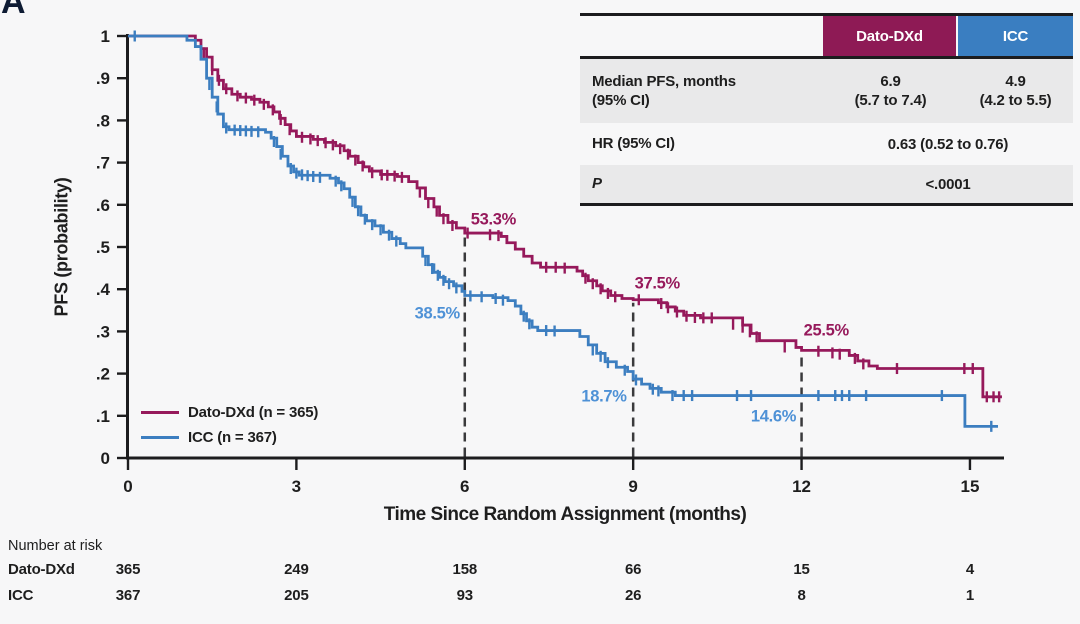  I want to click on y-tick-label: .4, so click(103, 289).